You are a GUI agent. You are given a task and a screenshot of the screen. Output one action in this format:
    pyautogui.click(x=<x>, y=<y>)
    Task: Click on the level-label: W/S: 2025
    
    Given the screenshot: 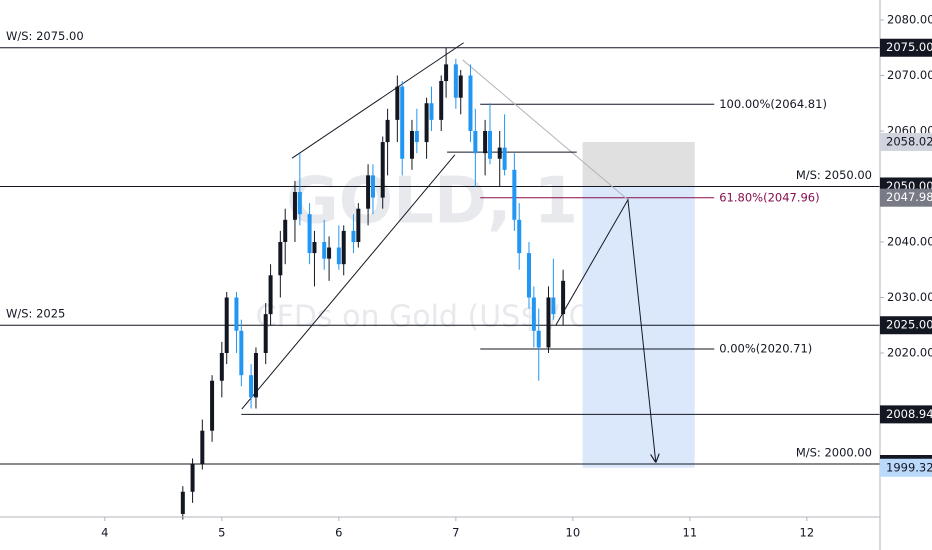 What is the action you would take?
    pyautogui.click(x=35, y=314)
    